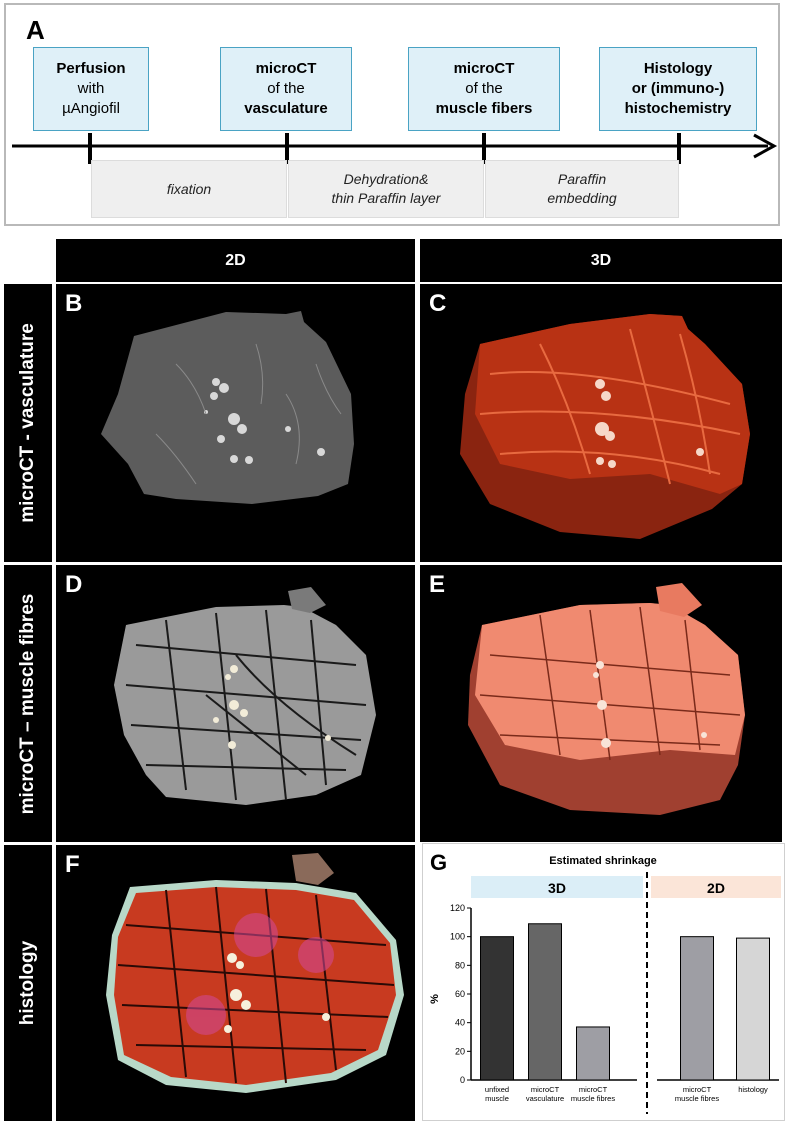 The width and height of the screenshot is (787, 1124). Describe the element at coordinates (601, 260) in the screenshot. I see `header-3d: 3D` at that location.